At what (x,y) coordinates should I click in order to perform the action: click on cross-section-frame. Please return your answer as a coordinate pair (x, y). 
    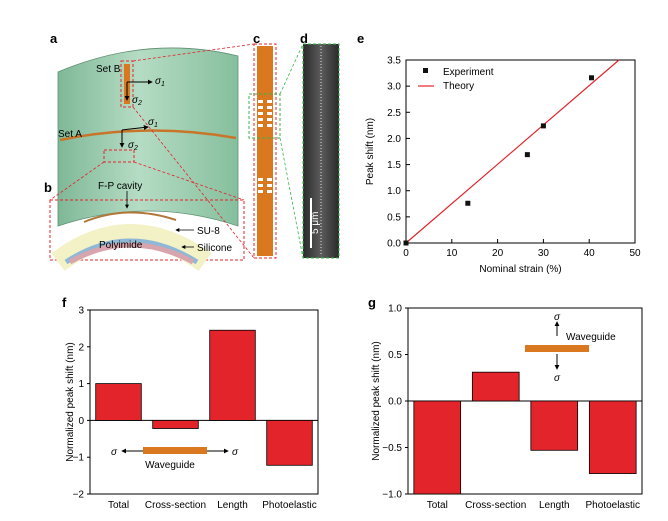
    Looking at the image, I should click on (147, 230).